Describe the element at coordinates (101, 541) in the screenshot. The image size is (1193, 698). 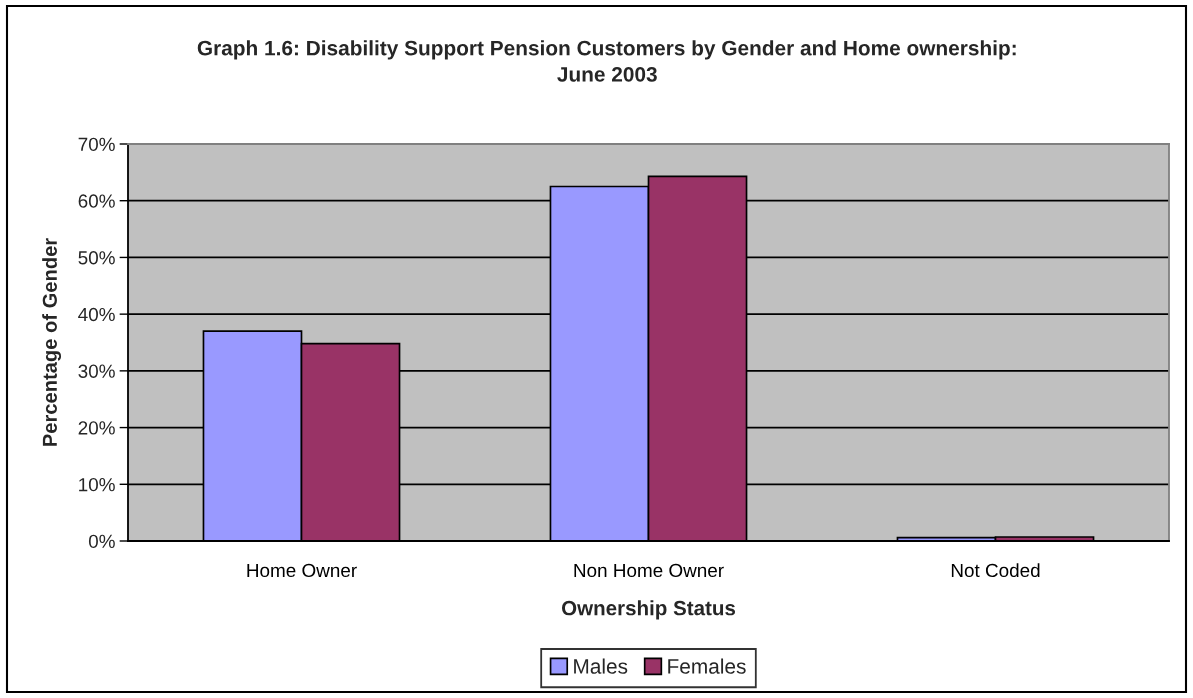
I see `y-tick-label: 0%` at that location.